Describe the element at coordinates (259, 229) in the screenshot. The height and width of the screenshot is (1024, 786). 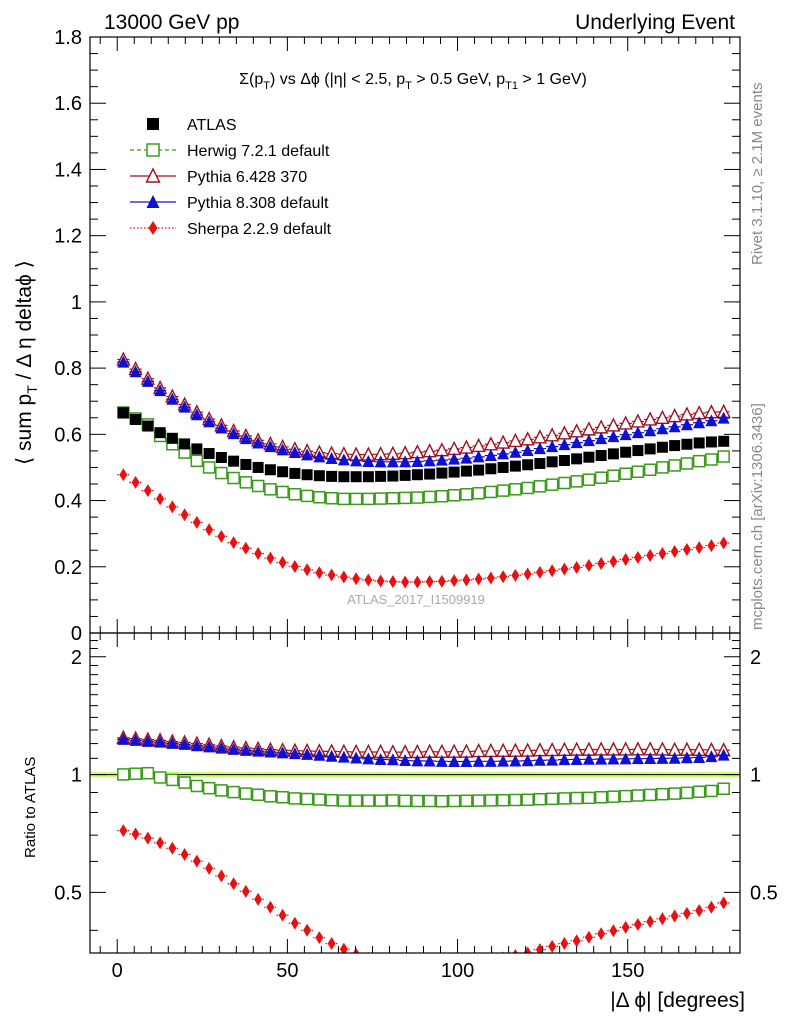
I see `legend-label: Sherpa 2.2.9 default` at that location.